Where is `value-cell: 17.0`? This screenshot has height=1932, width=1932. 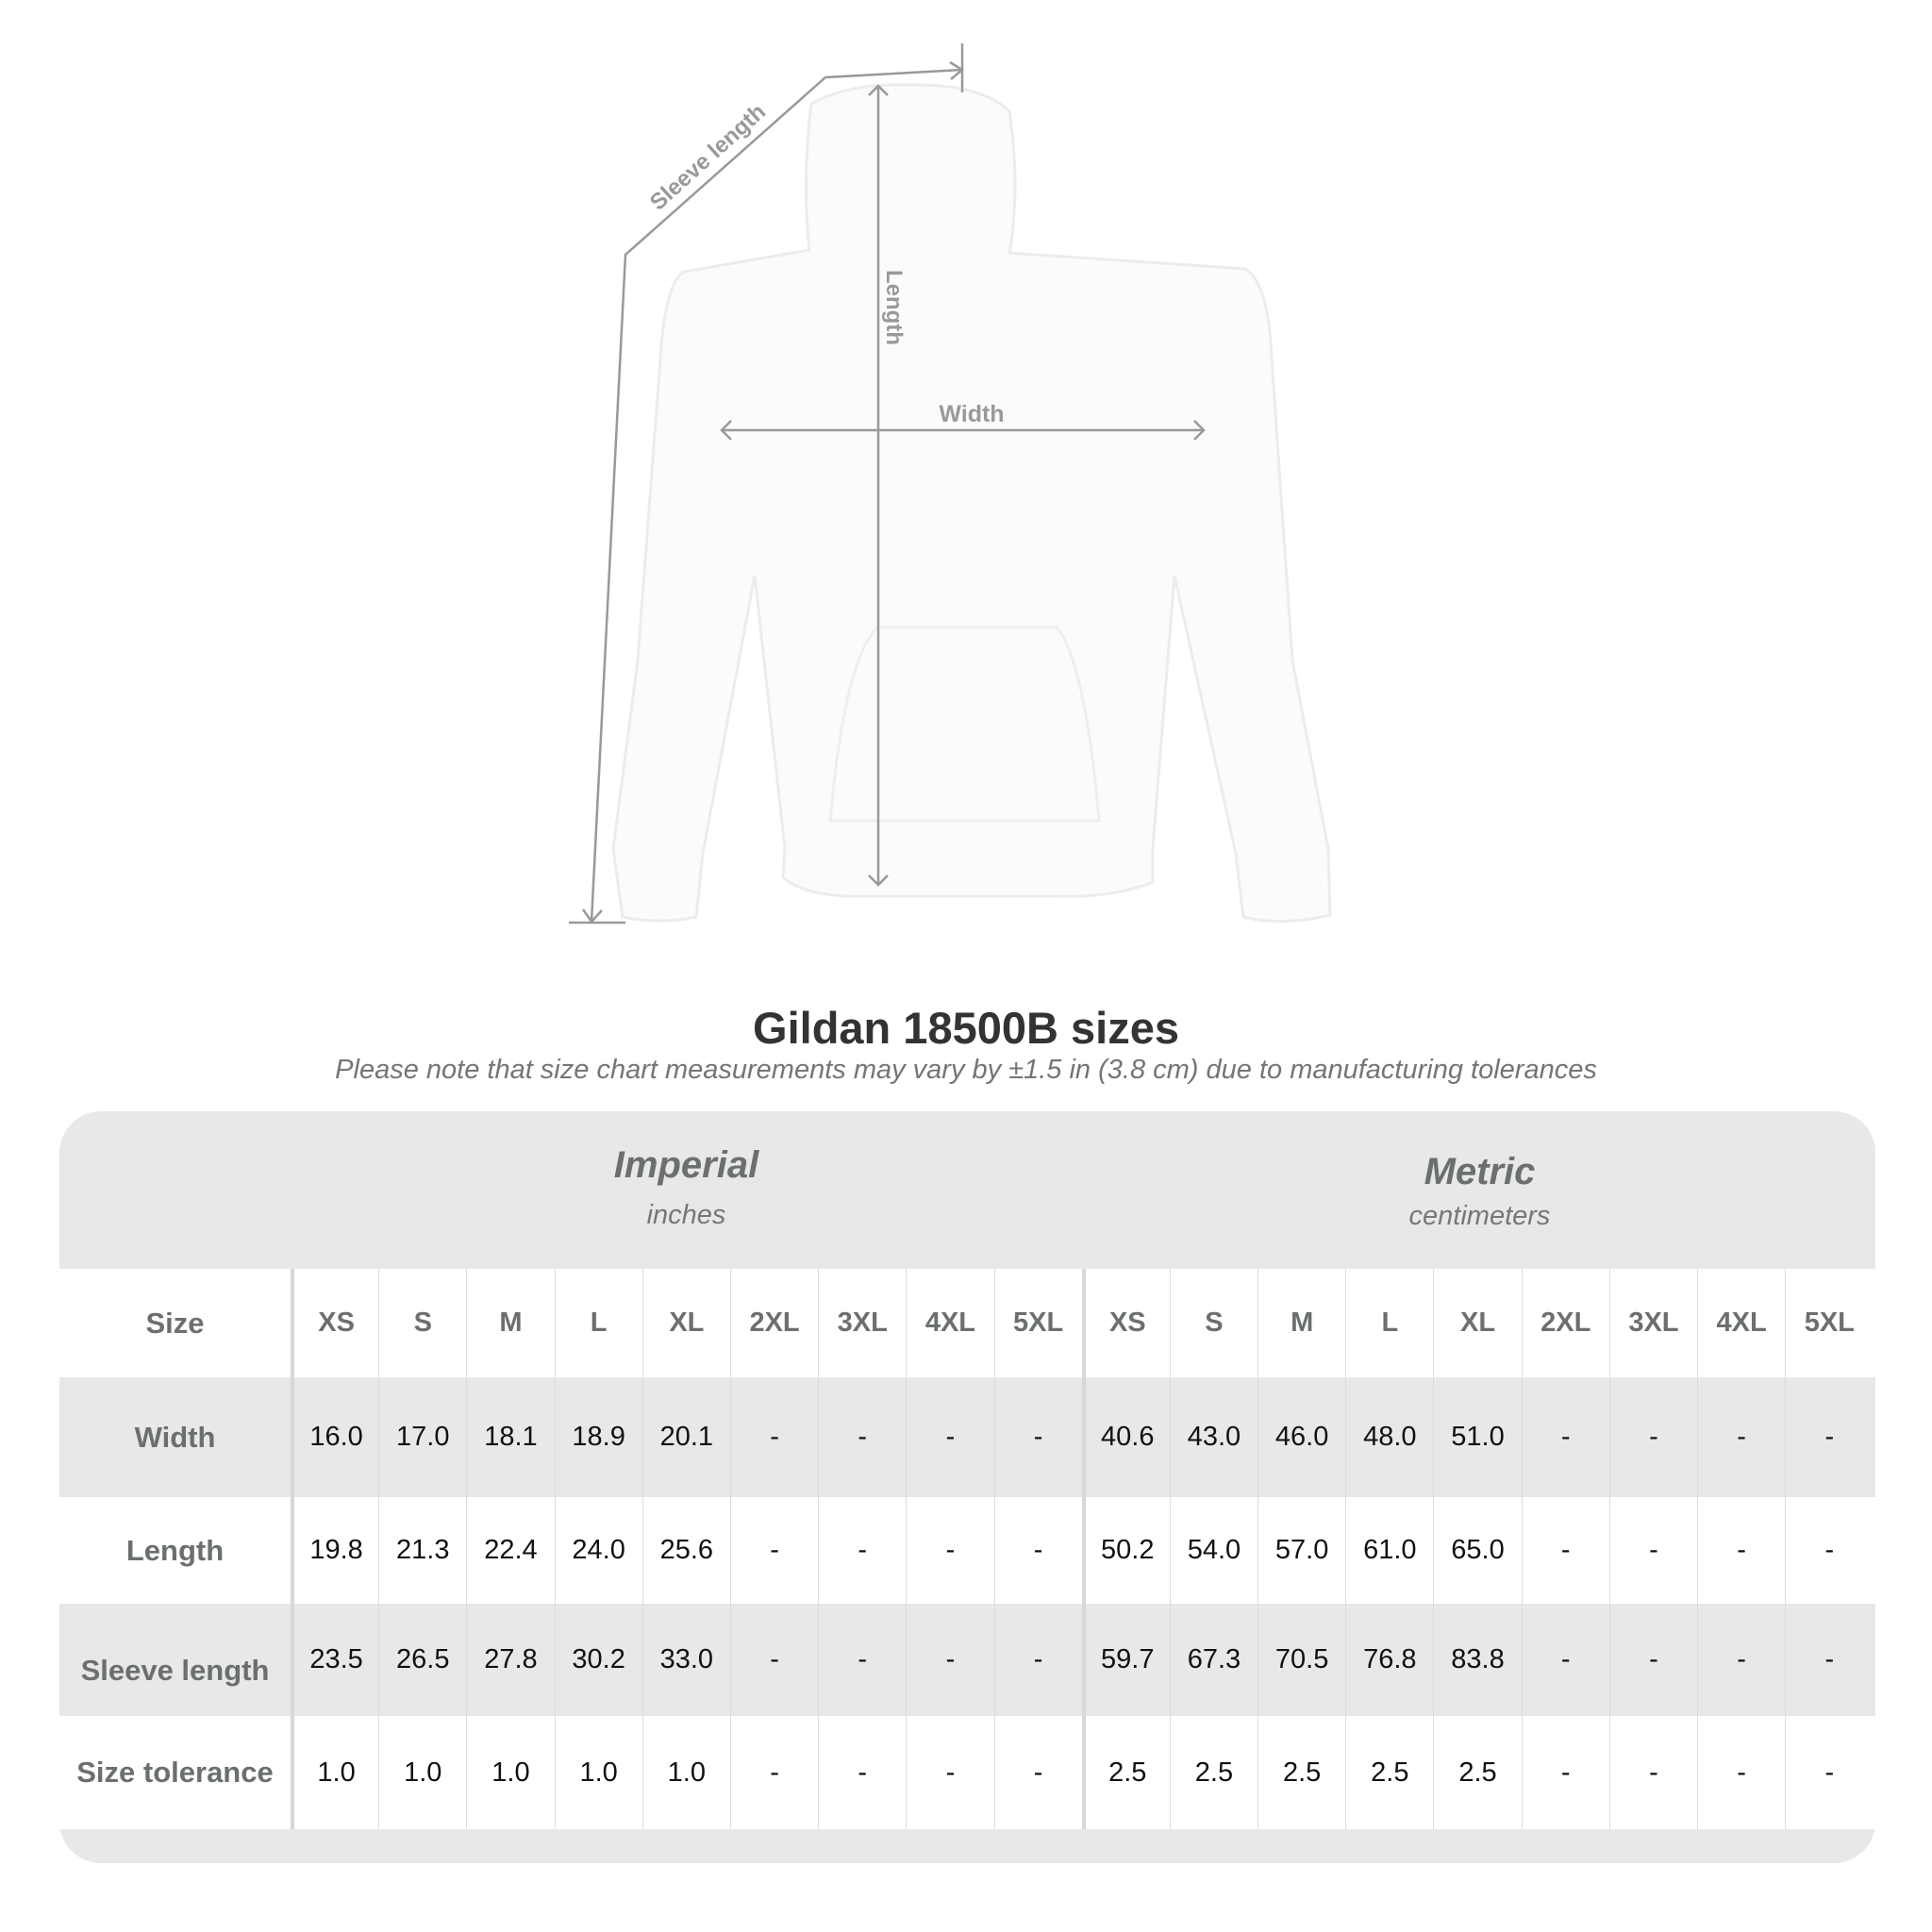 value-cell: 17.0 is located at coordinates (422, 1437).